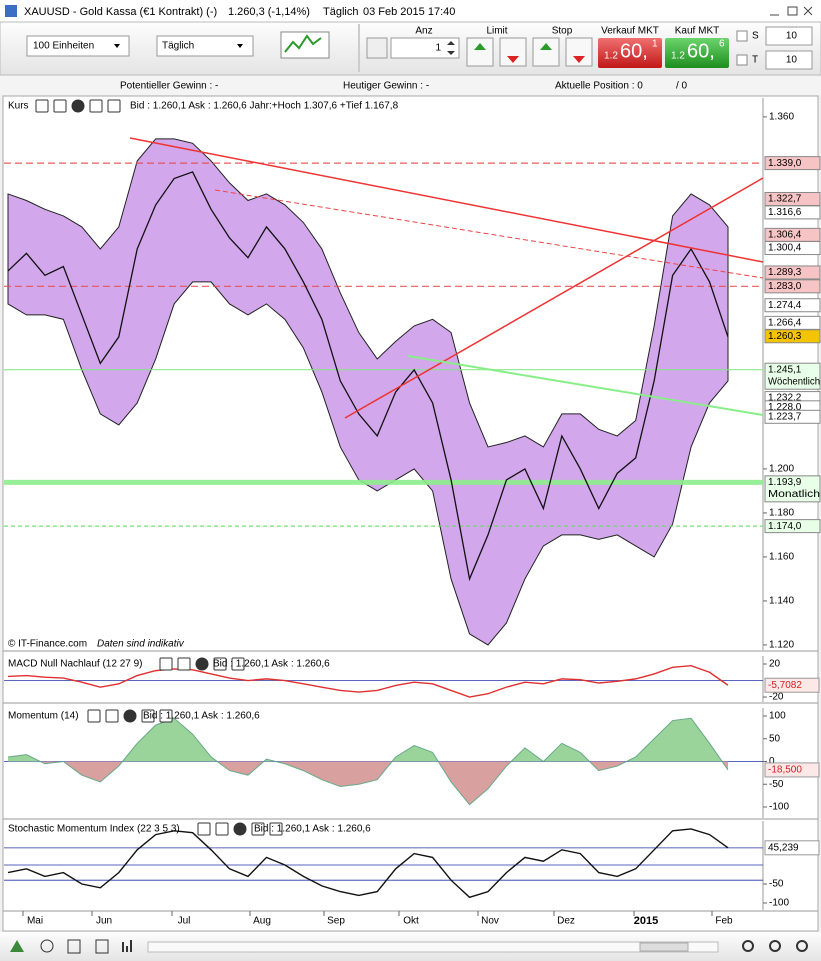 The width and height of the screenshot is (821, 961). I want to click on price-label: 1.228,0, so click(785, 407).